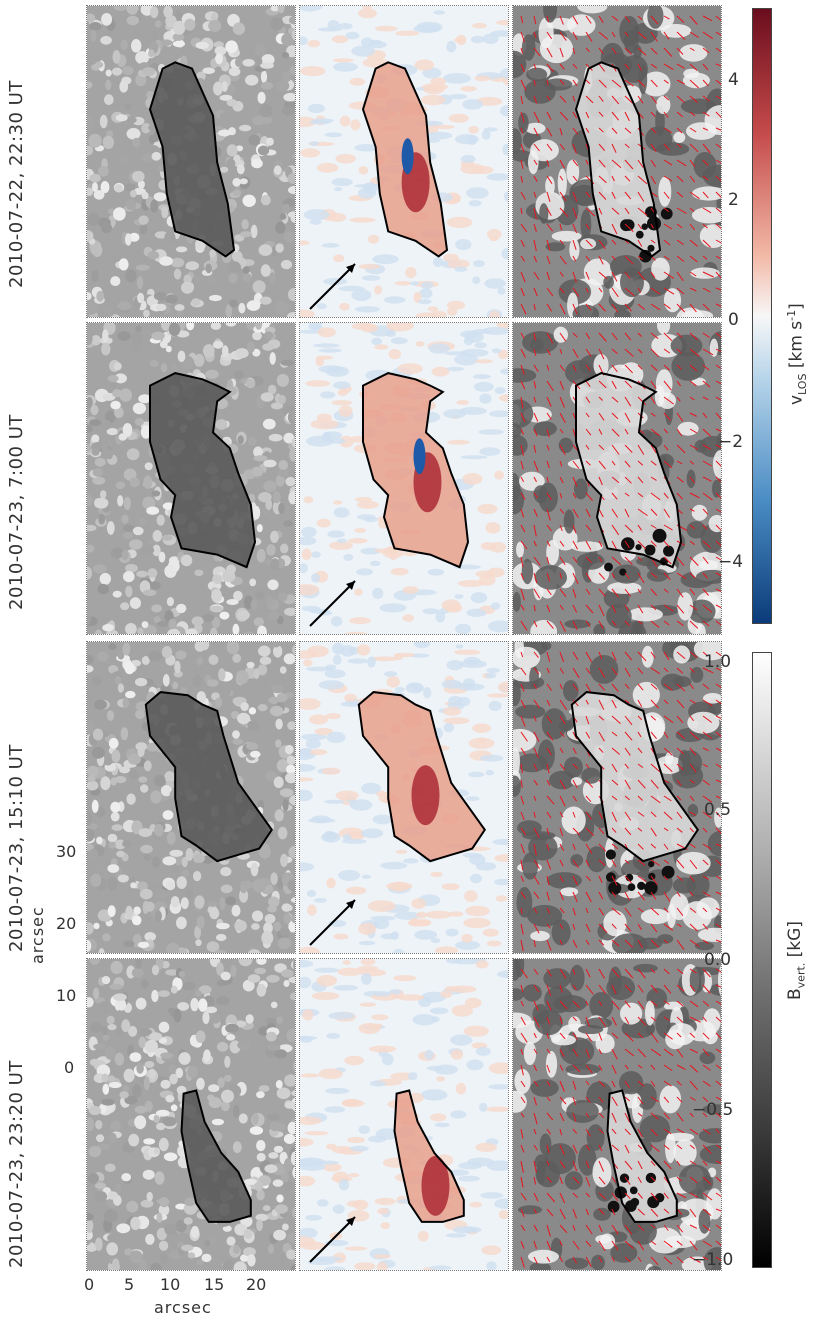 The image size is (830, 1325). I want to click on y-tick-label-0: 0, so click(69, 1067).